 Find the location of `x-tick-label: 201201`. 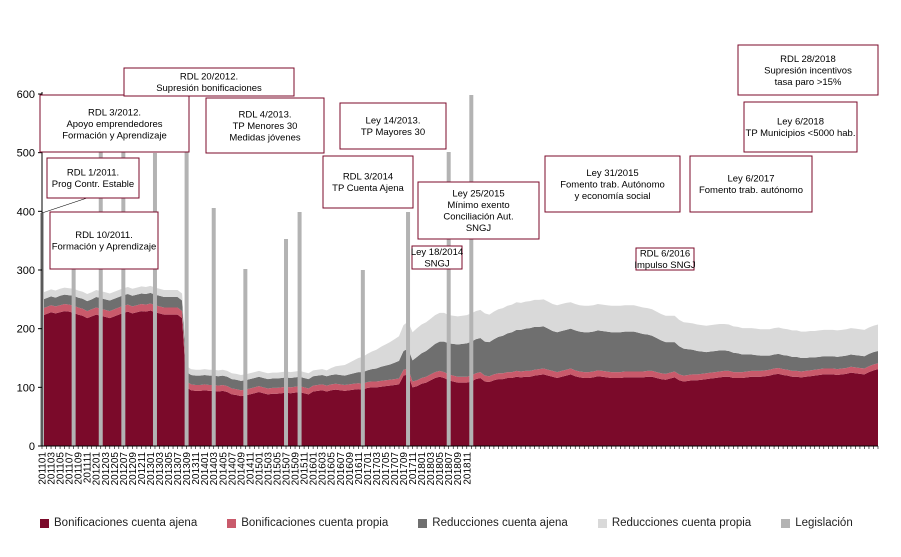

x-tick-label: 201201 is located at coordinates (97, 469).